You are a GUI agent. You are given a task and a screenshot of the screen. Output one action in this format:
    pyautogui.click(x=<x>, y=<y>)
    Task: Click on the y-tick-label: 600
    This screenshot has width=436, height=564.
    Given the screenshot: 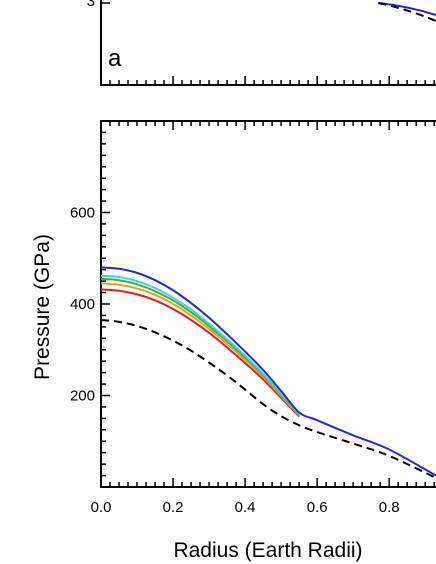 What is the action you would take?
    pyautogui.click(x=82, y=213)
    